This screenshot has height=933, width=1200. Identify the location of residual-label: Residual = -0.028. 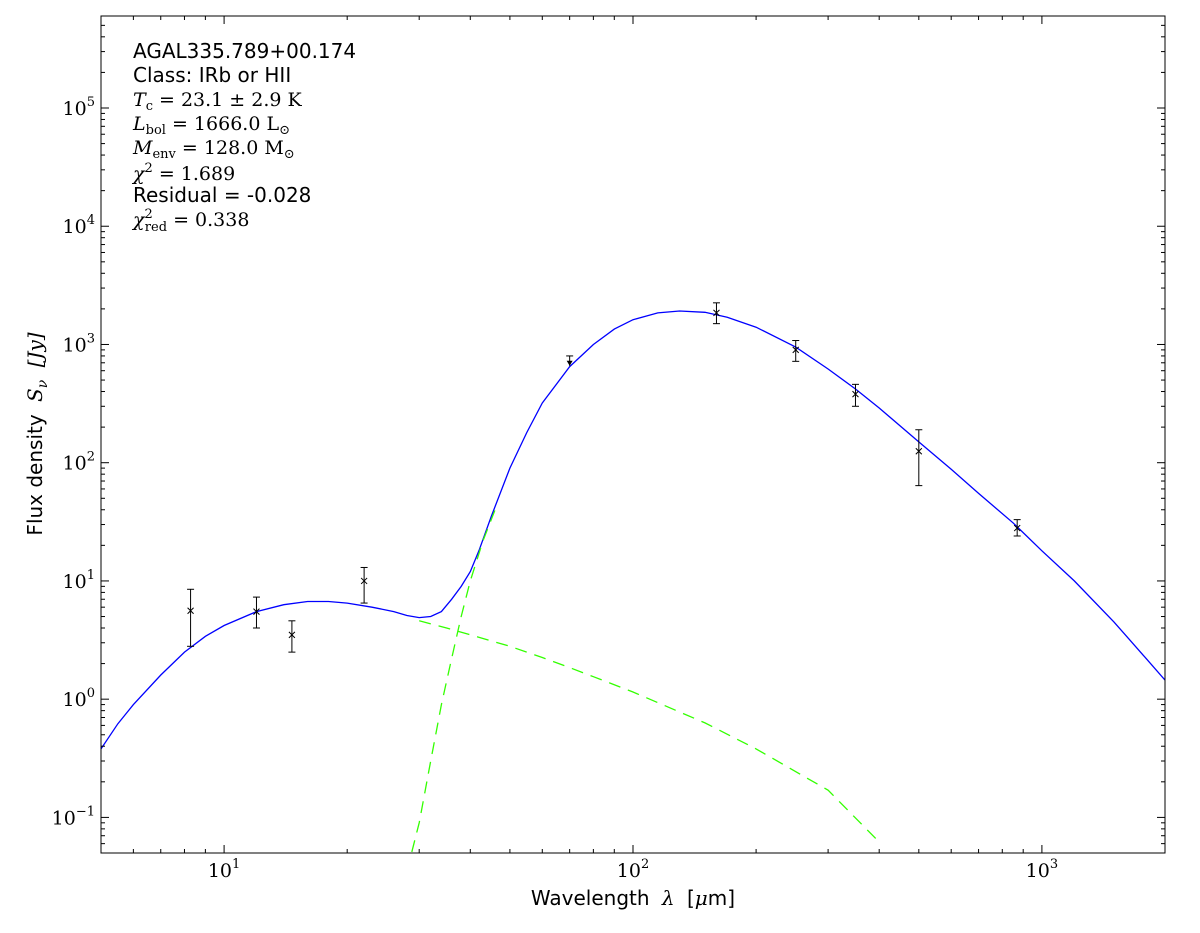
(222, 195).